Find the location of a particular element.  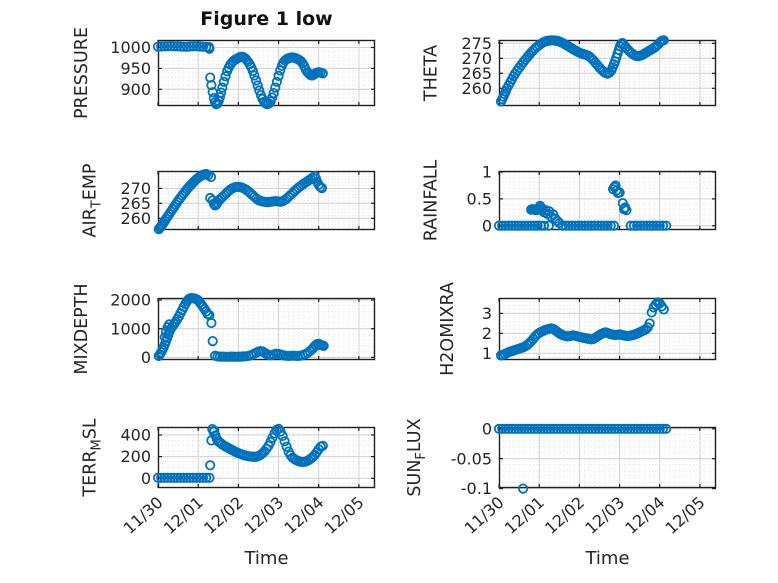

subplot-air-temp: 260 265 270 AIRTEMP is located at coordinates (228, 200).